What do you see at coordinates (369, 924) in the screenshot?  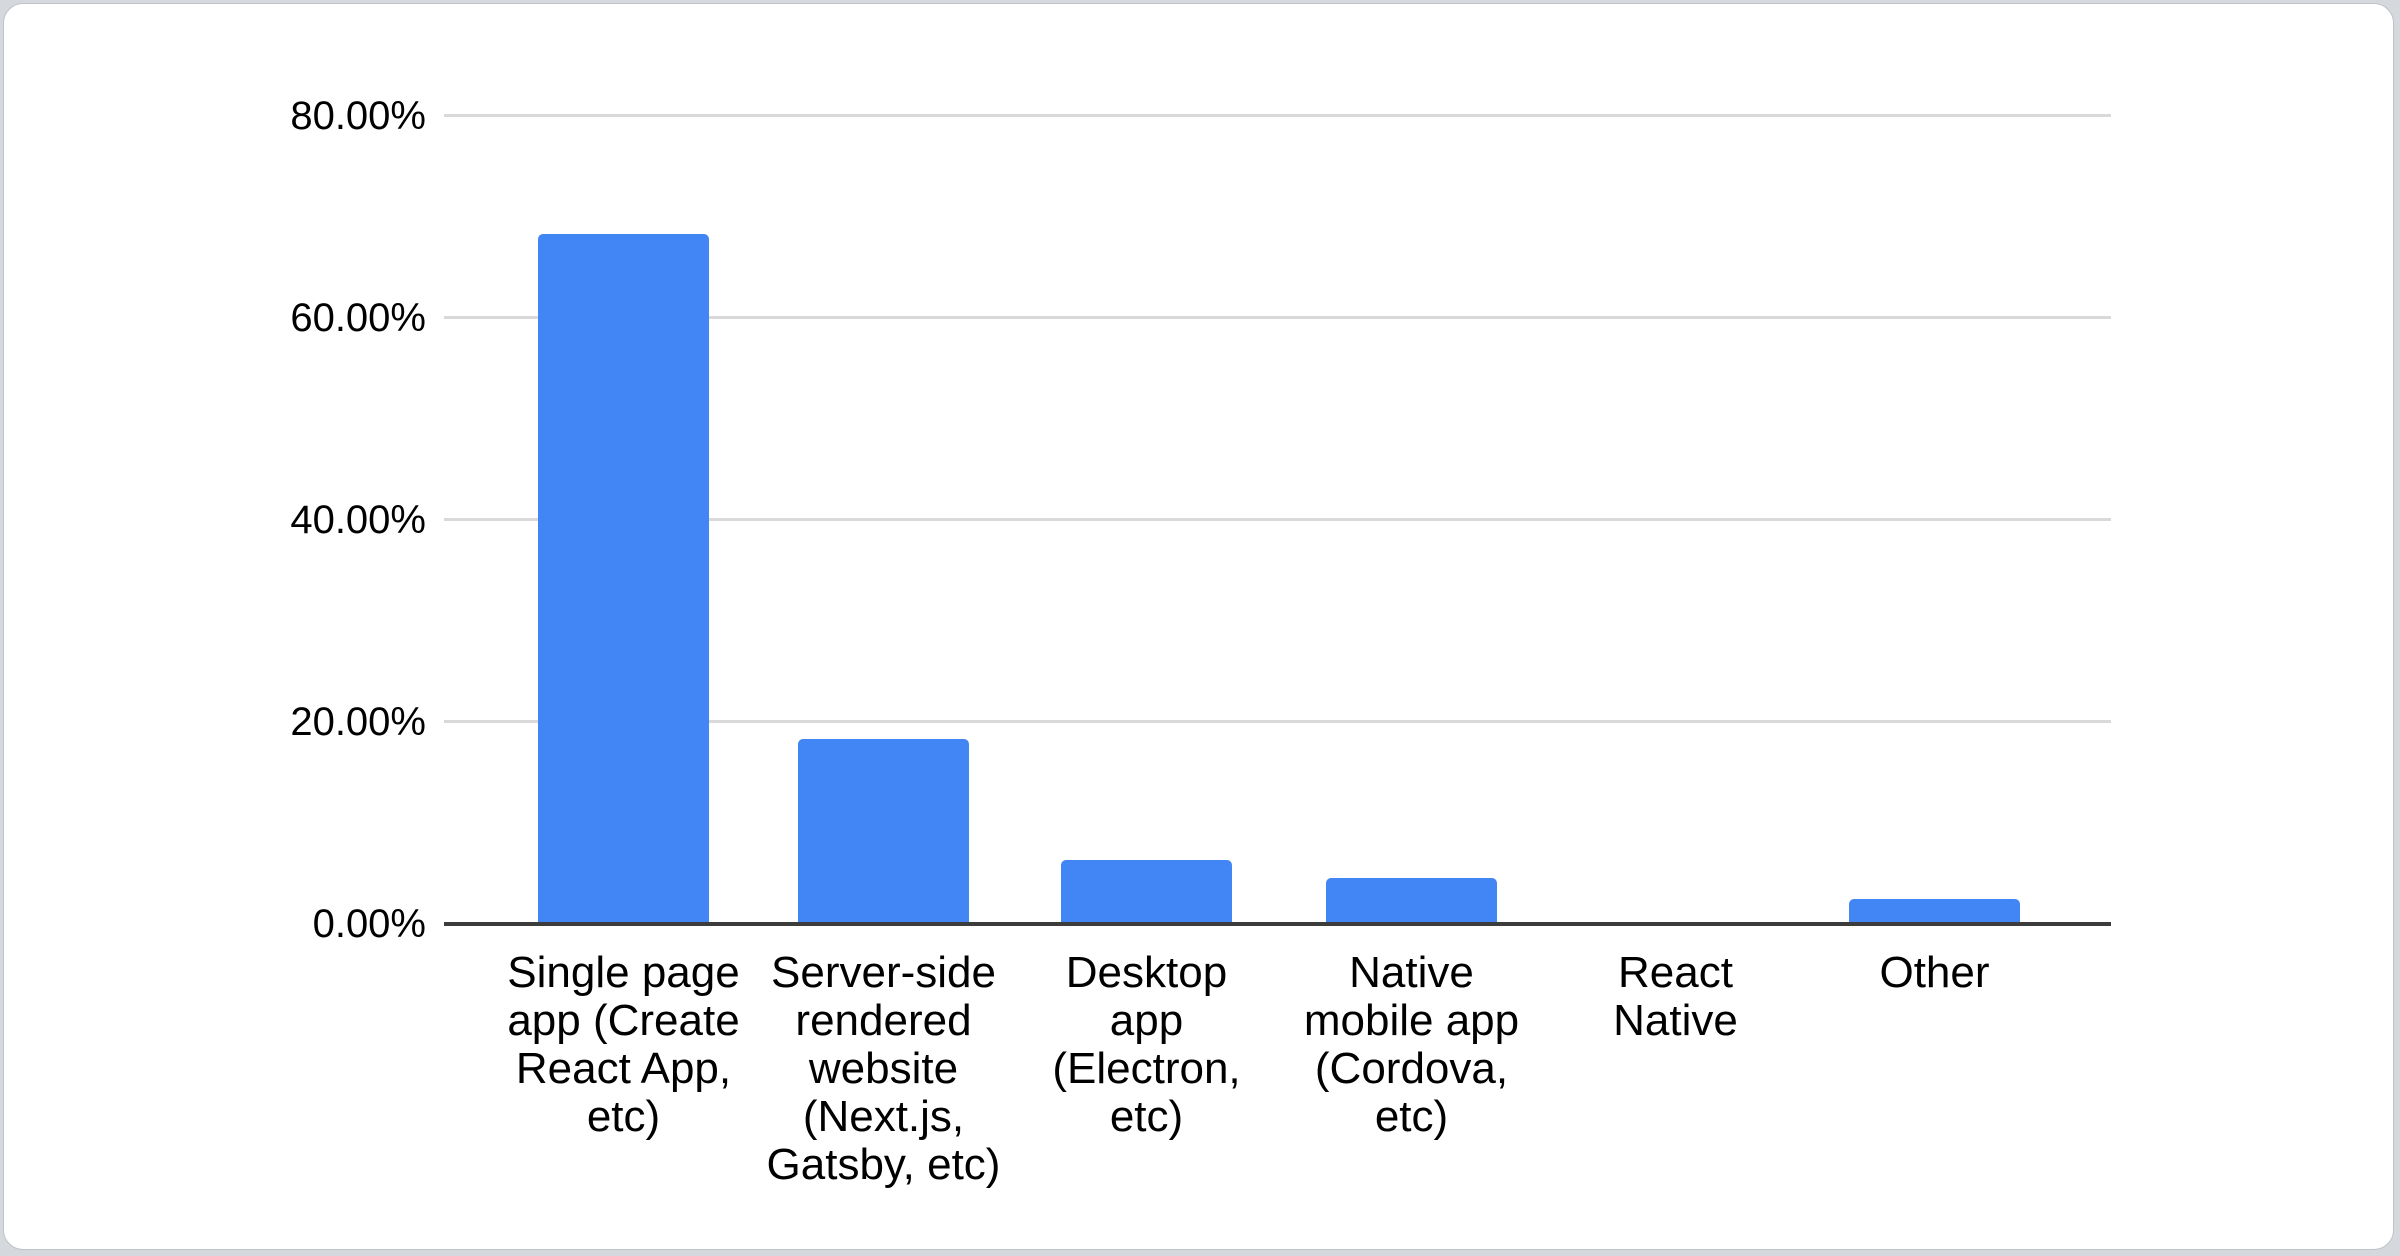 I see `y-axis-tick-label-000-percent: 0.00%` at bounding box center [369, 924].